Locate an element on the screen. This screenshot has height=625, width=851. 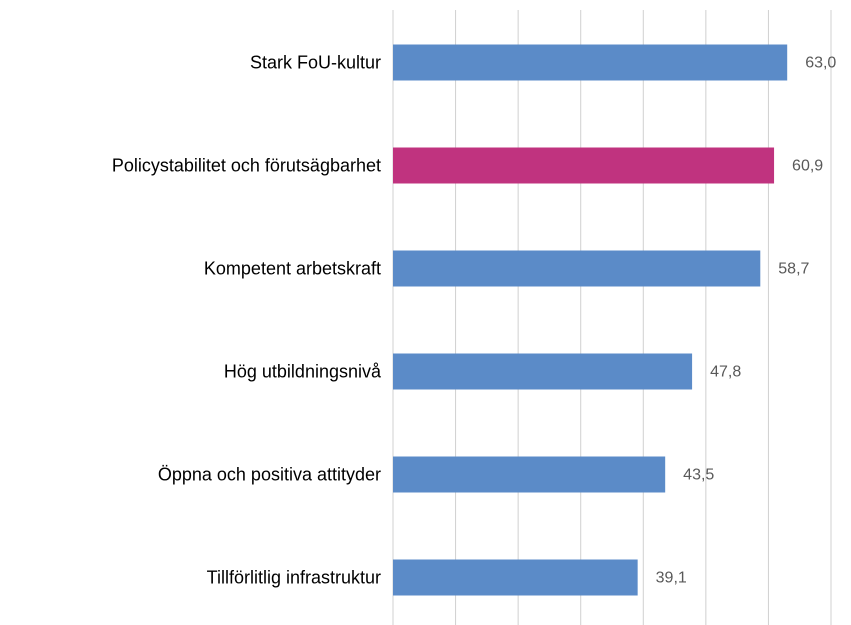
y-tick-label: Kompetent arbetskraft is located at coordinates (292, 268).